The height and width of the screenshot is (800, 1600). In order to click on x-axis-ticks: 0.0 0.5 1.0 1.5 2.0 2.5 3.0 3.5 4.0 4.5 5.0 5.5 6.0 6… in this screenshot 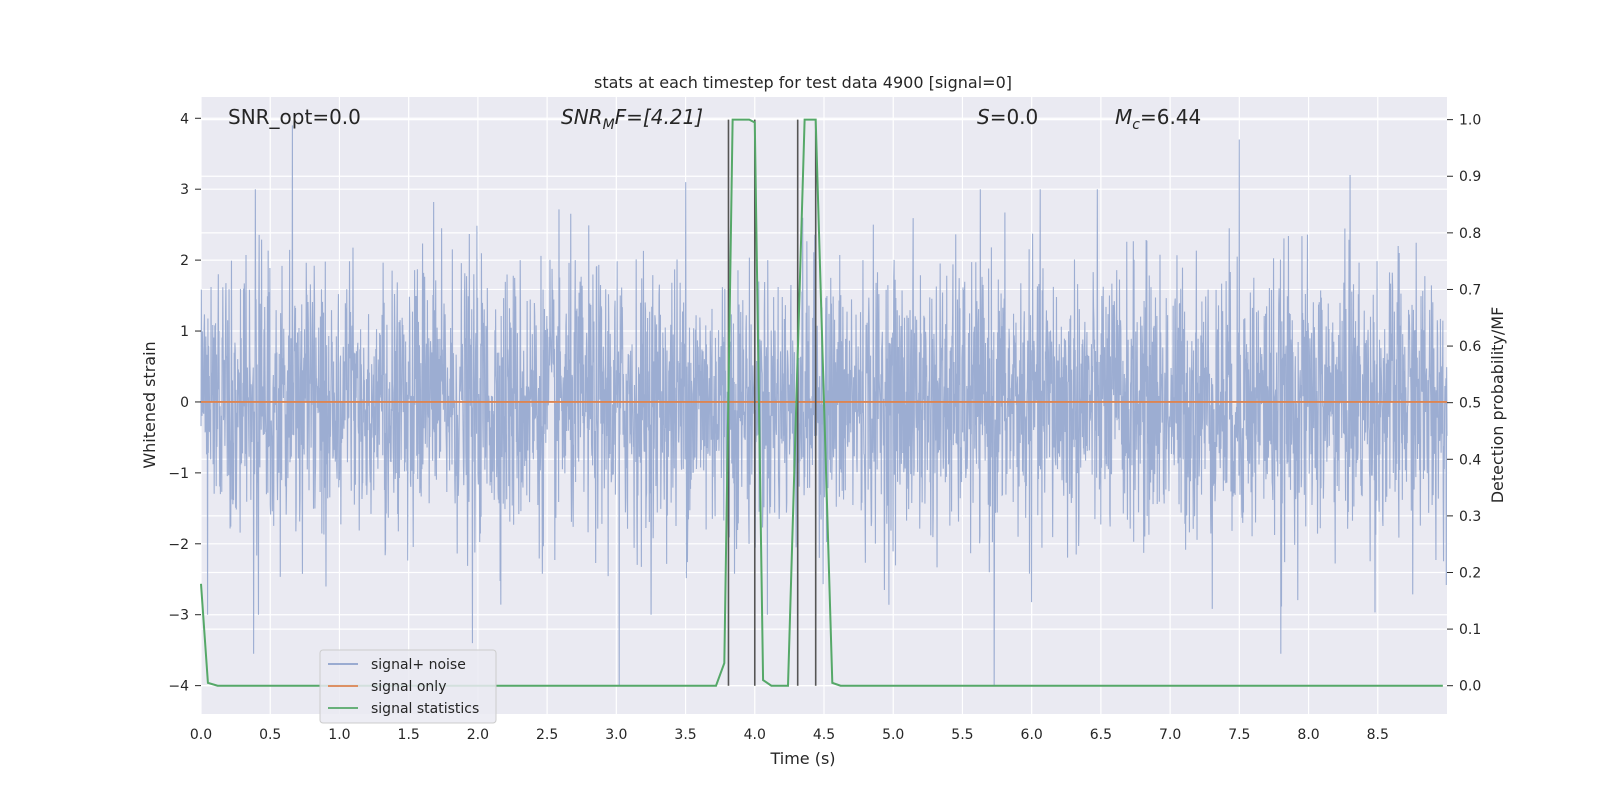, I will do `click(789, 735)`.